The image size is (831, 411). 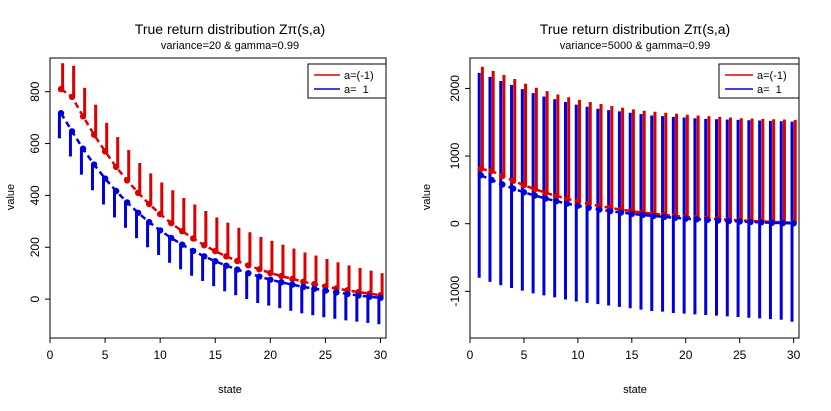 What do you see at coordinates (455, 291) in the screenshot?
I see `y-tick-label: -1000` at bounding box center [455, 291].